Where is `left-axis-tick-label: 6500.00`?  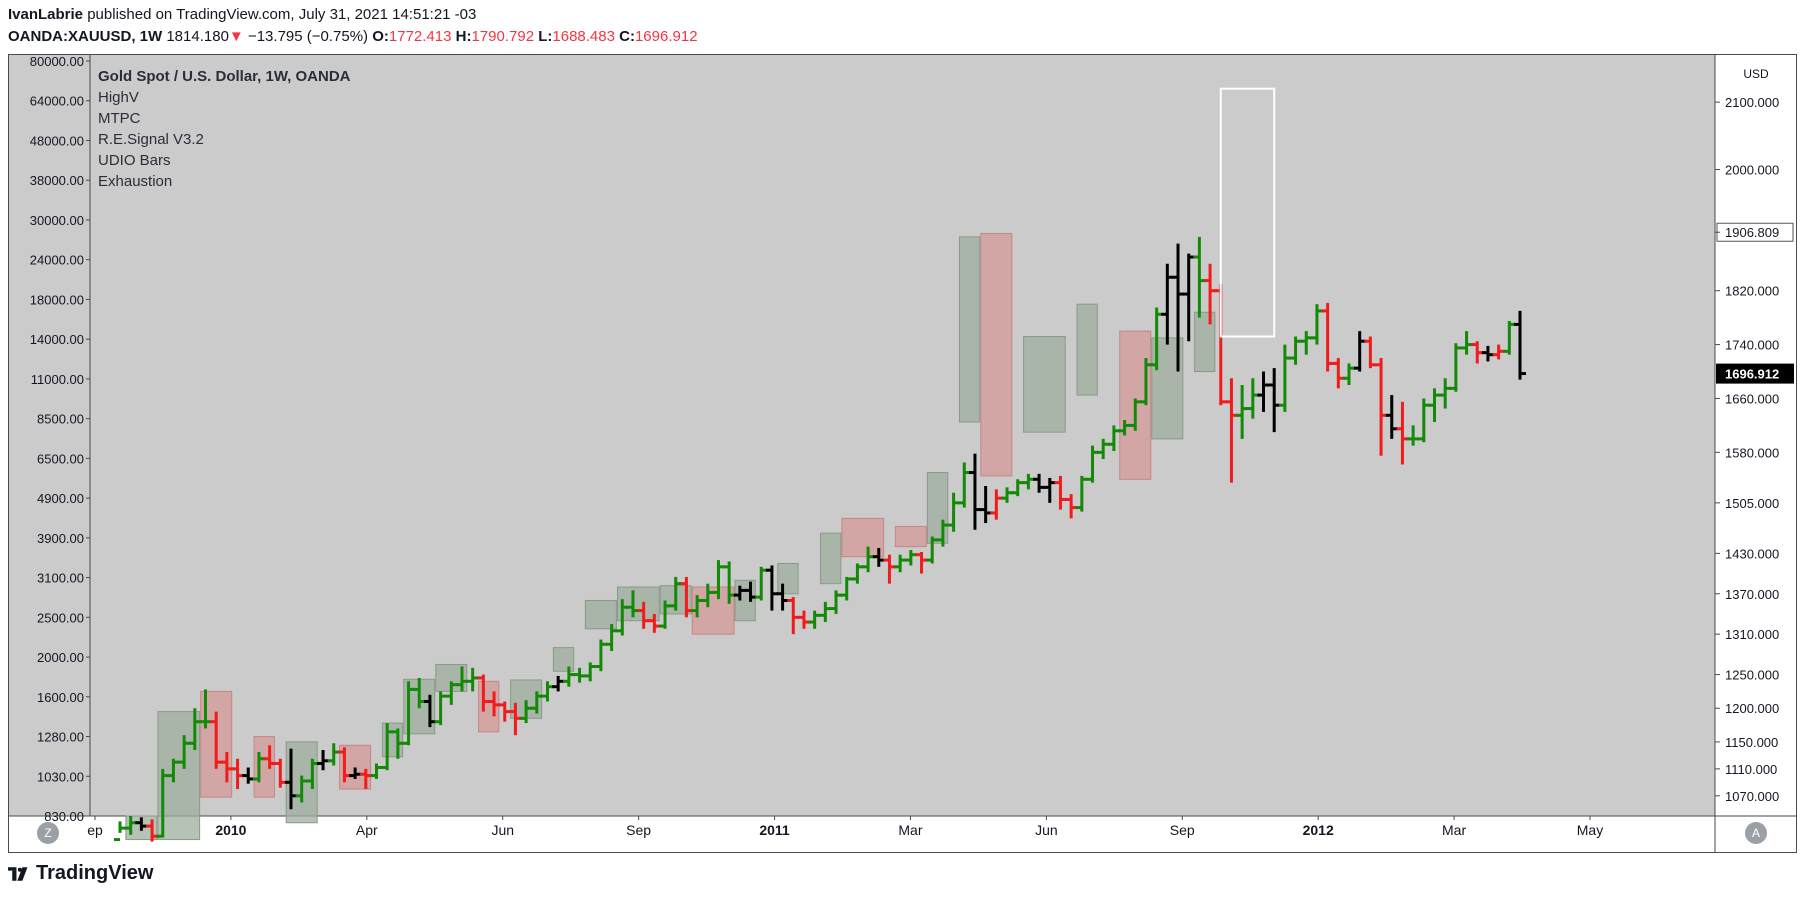 left-axis-tick-label: 6500.00 is located at coordinates (60, 458).